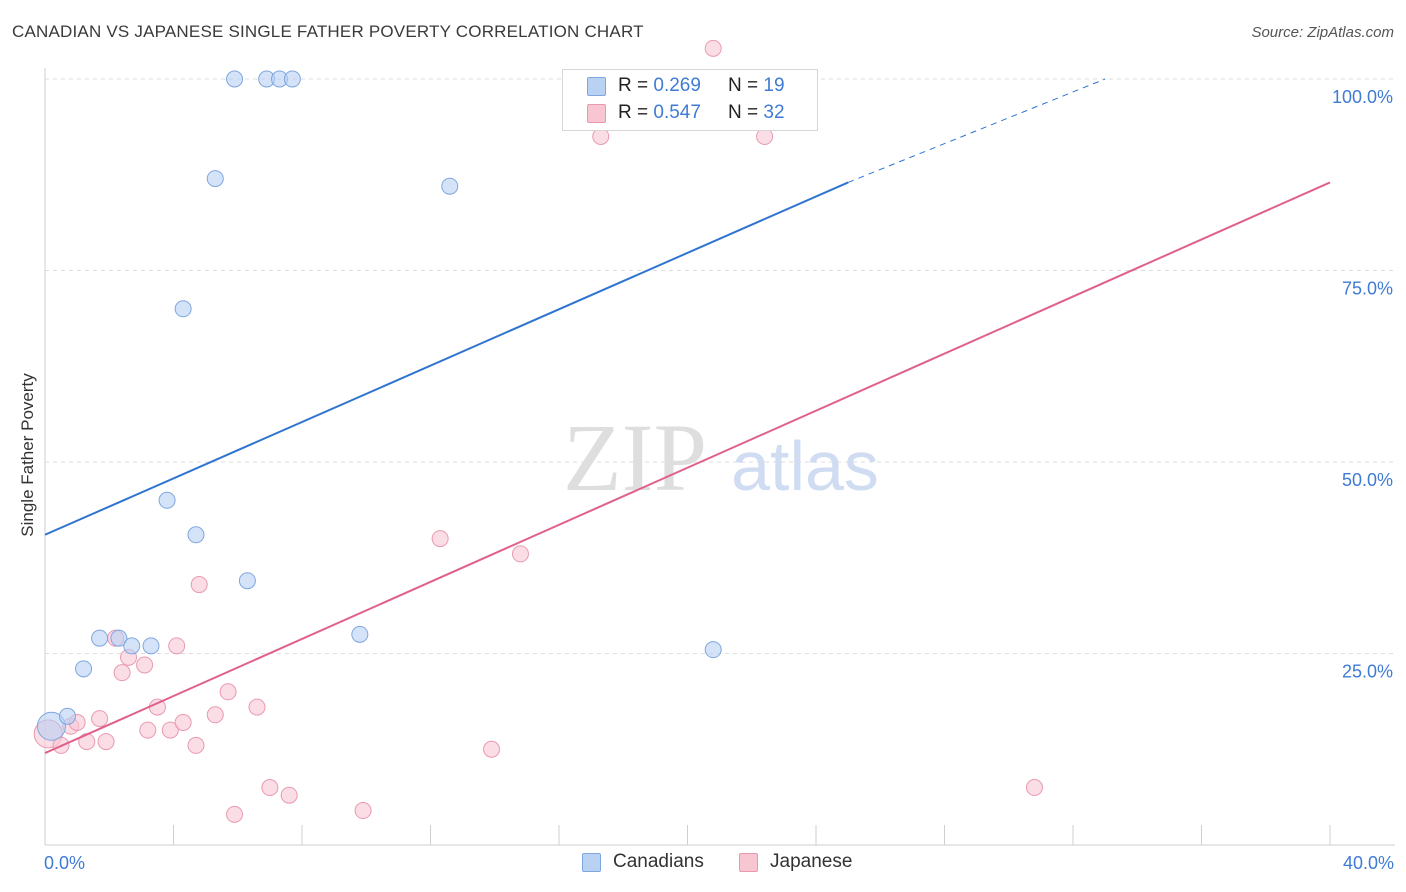  Describe the element at coordinates (774, 85) in the screenshot. I see `legend-n-value: 19` at that location.